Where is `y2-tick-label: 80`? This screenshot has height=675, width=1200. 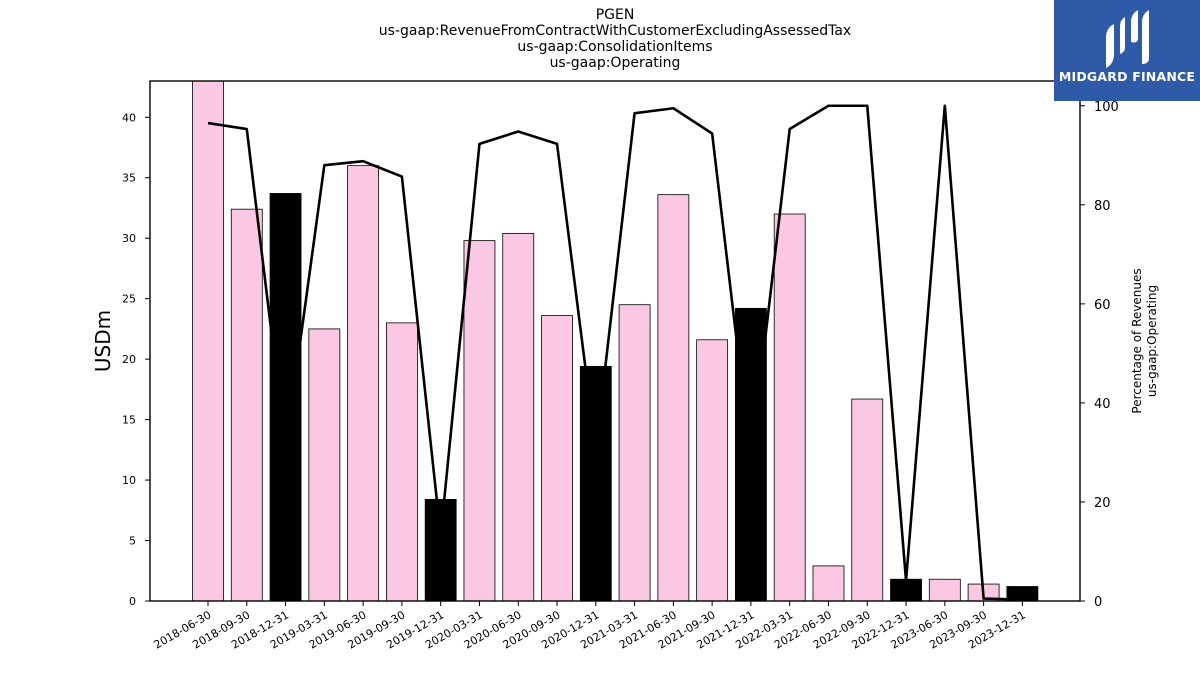 y2-tick-label: 80 is located at coordinates (1102, 206).